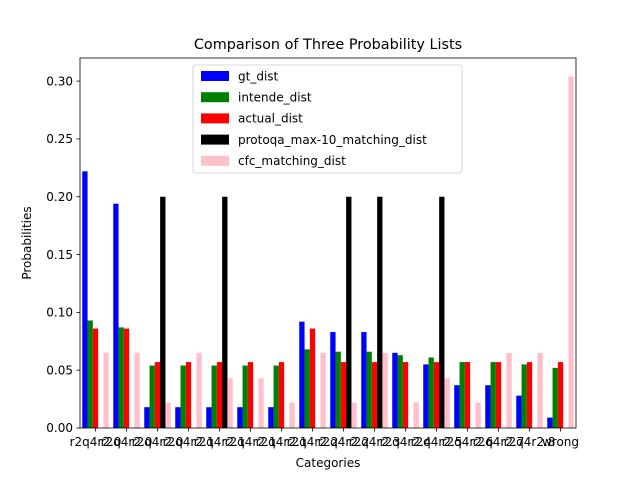  Describe the element at coordinates (27, 242) in the screenshot. I see `y-axis-label: Probabilities` at that location.